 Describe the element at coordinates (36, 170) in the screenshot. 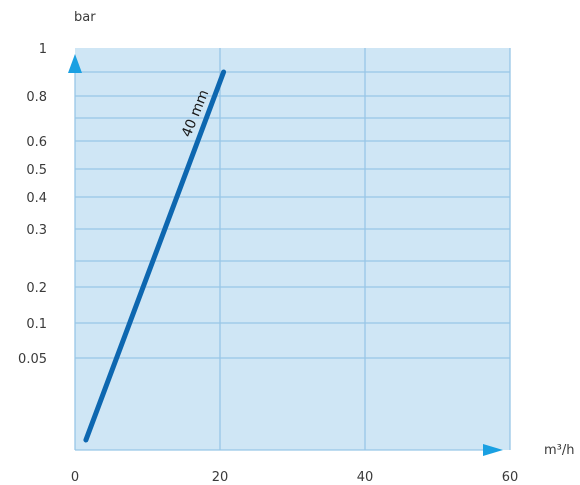

I see `y-tick-label: 0.5` at that location.